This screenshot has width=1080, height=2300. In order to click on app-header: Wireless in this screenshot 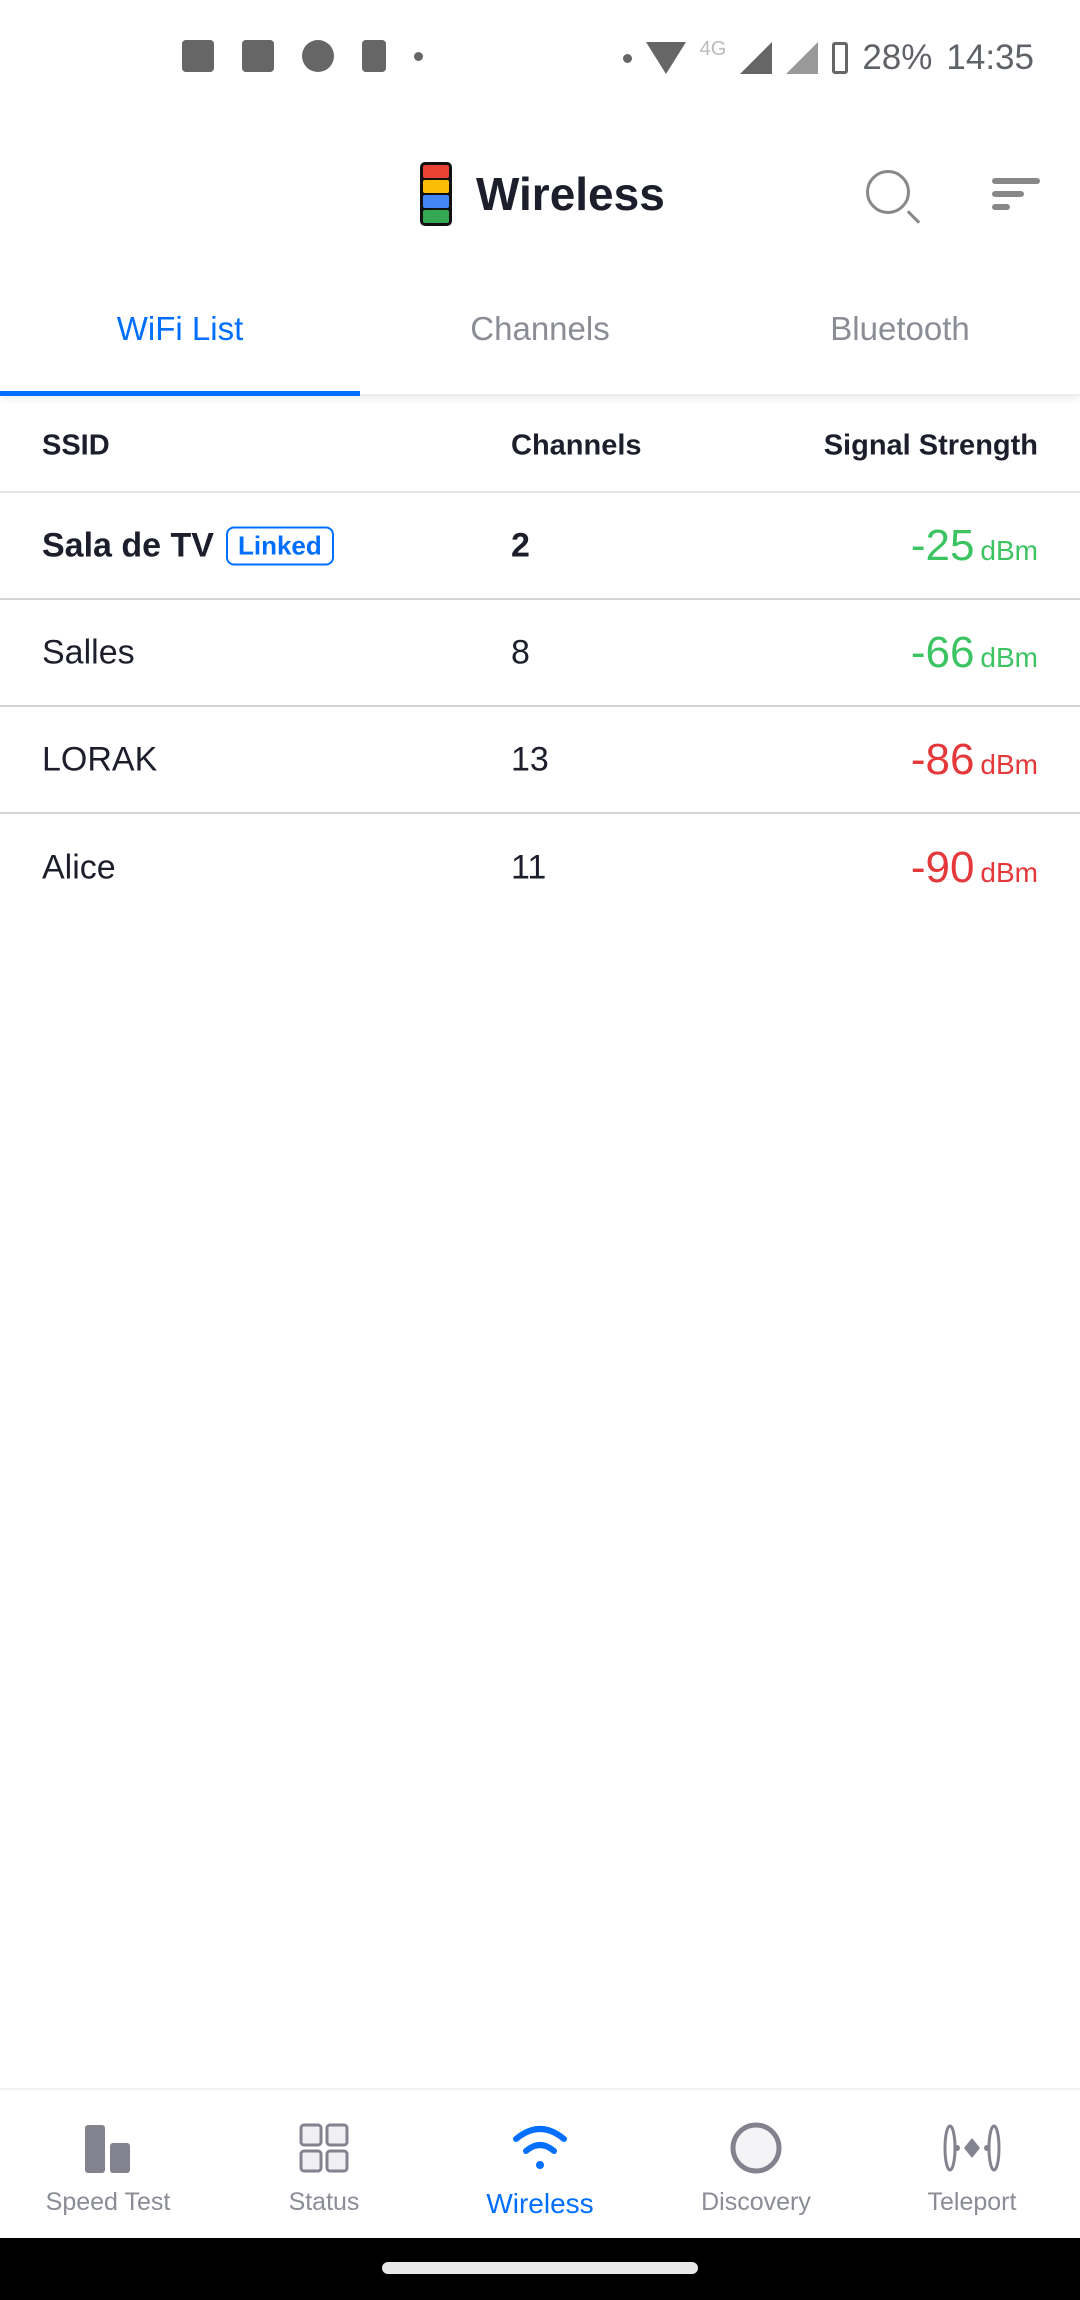, I will do `click(540, 195)`.